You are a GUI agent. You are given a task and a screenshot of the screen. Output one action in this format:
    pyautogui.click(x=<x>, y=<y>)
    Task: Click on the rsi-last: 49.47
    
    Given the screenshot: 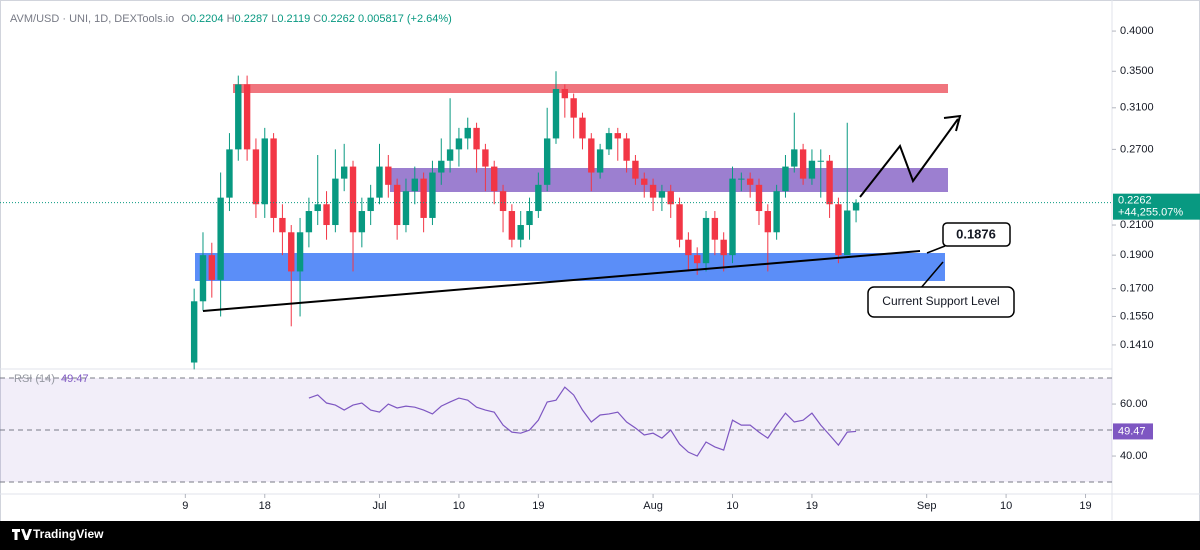 What is the action you would take?
    pyautogui.click(x=1132, y=431)
    